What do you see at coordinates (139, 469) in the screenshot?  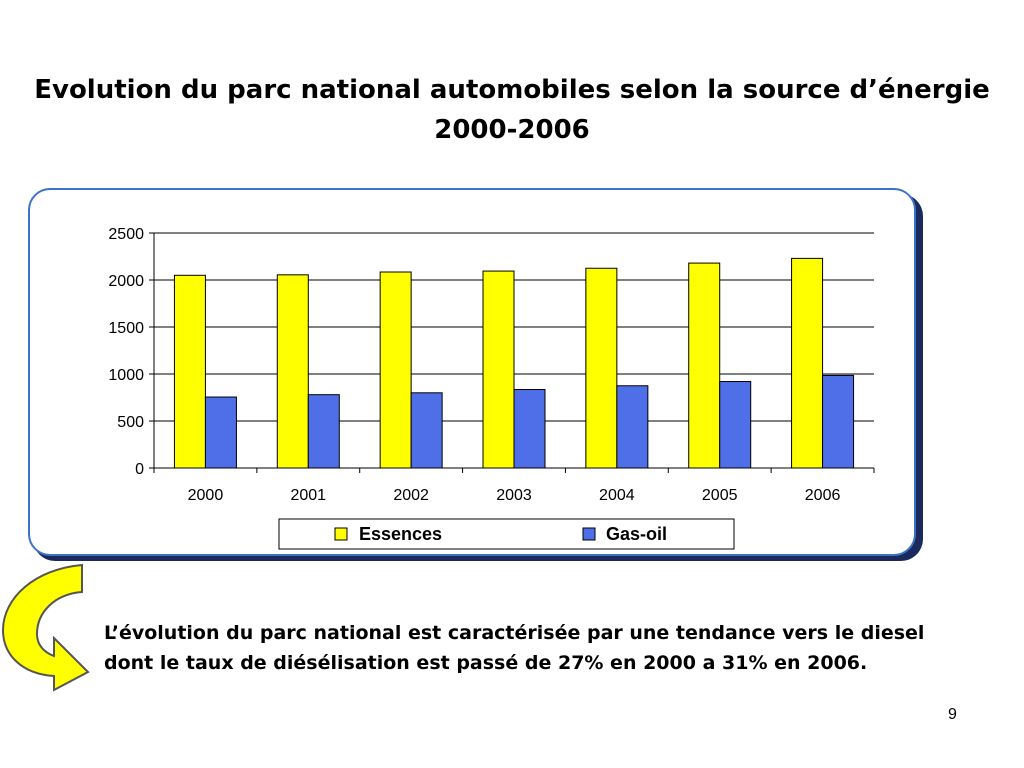 I see `y-tick-label: 0` at bounding box center [139, 469].